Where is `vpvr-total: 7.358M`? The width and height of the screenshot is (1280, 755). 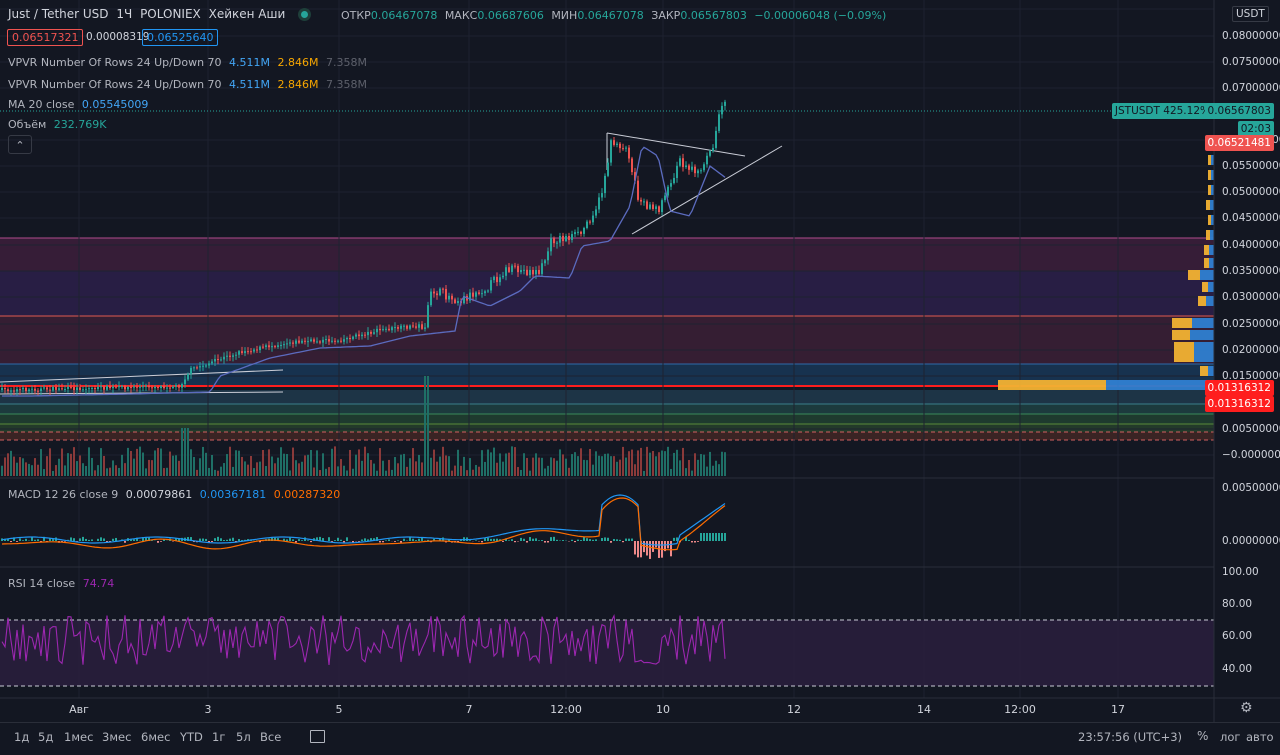
vpvr-total: 7.358M is located at coordinates (346, 84).